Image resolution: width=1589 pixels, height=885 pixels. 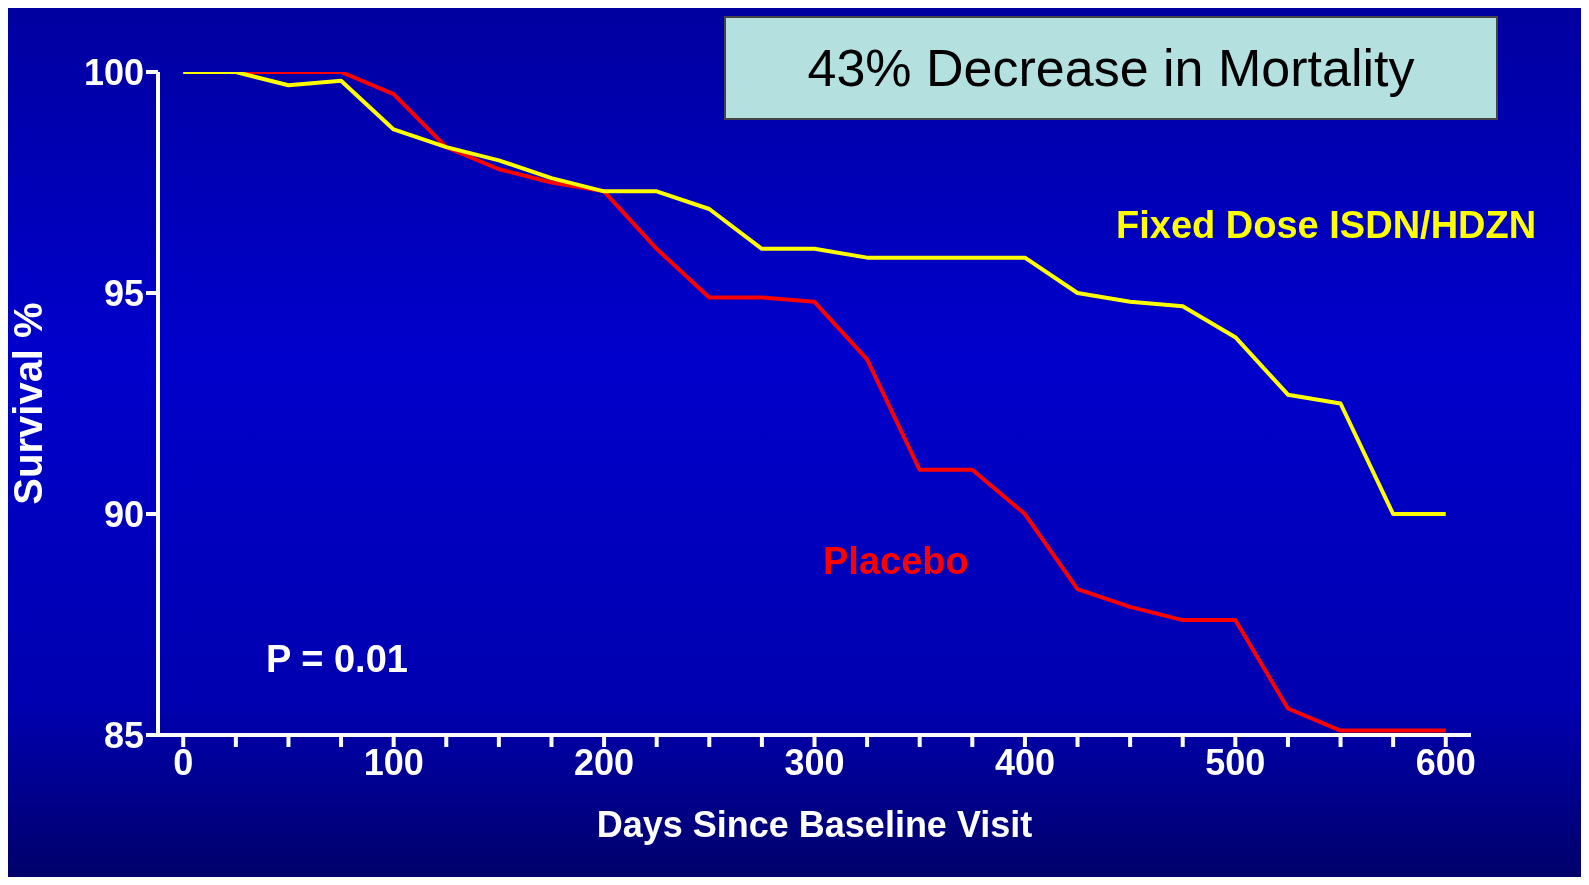 I want to click on y-tick-label: 85, so click(x=123, y=735).